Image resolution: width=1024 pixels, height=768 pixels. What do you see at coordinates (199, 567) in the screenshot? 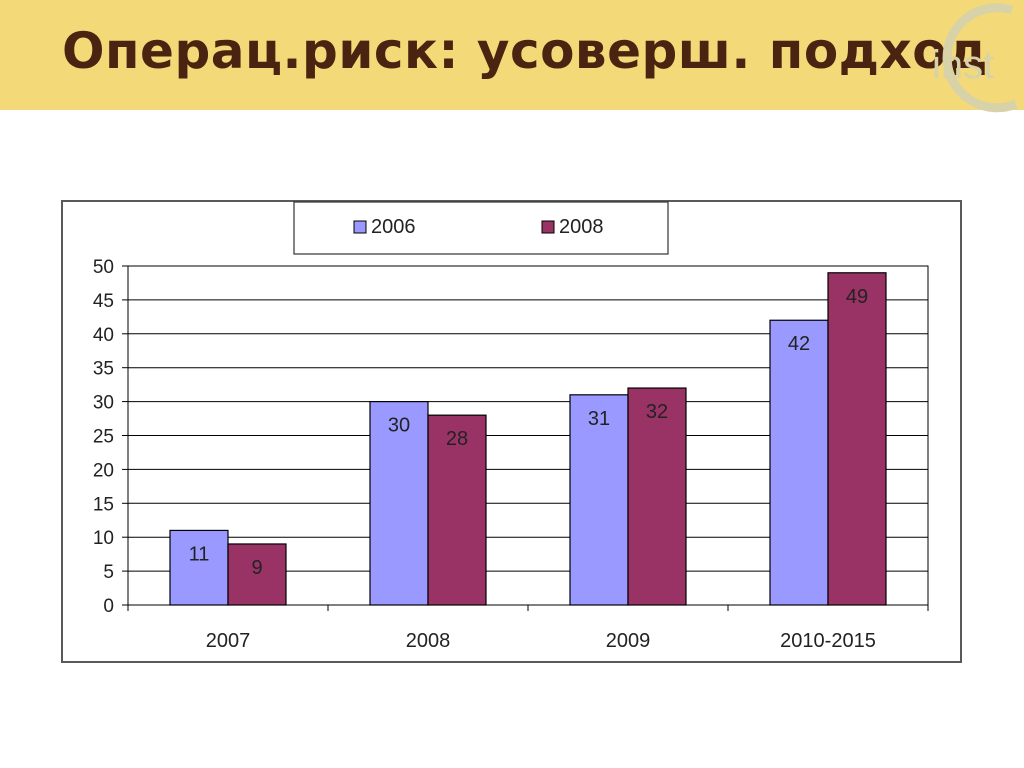
I see `bar-2006-2007` at bounding box center [199, 567].